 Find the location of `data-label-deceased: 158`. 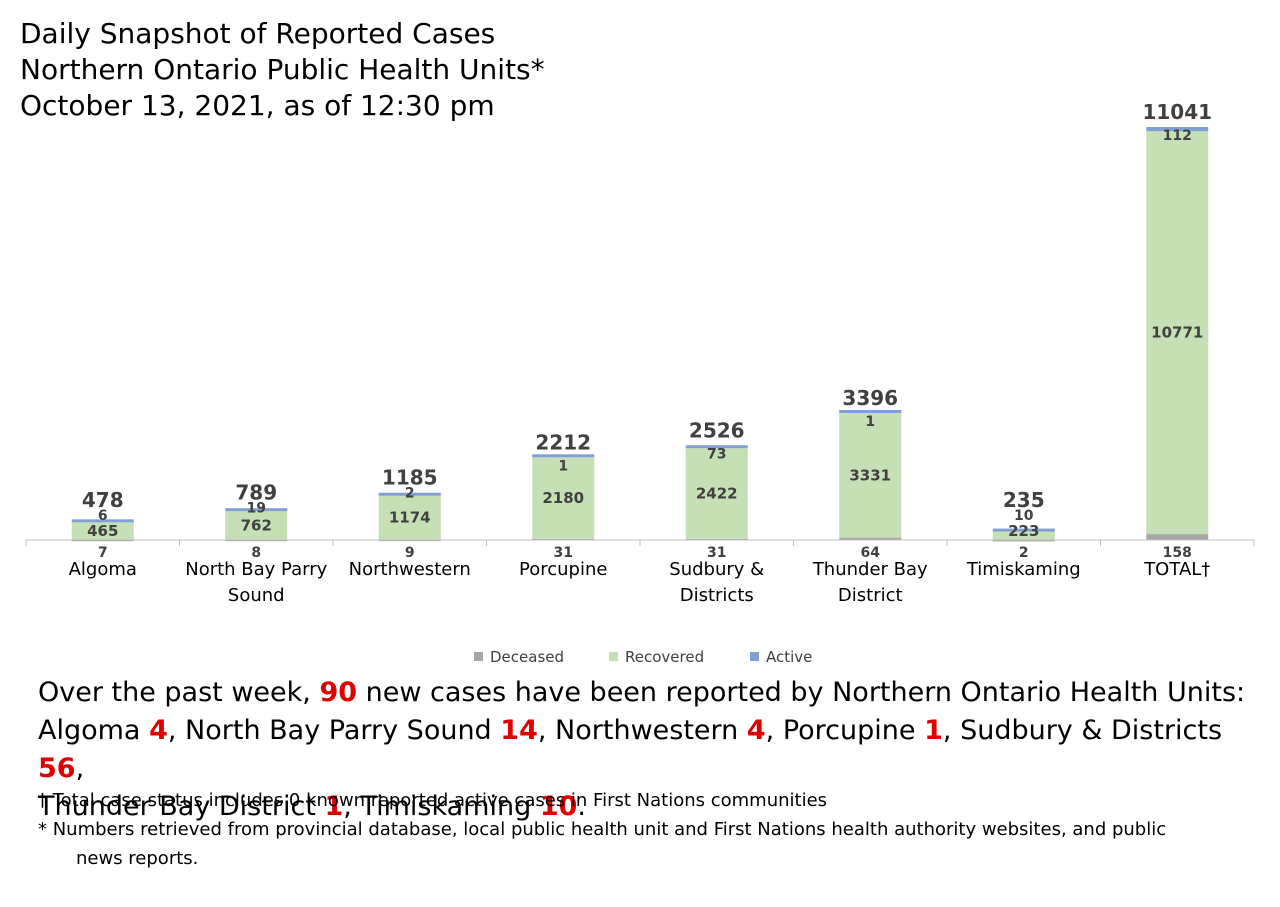

data-label-deceased: 158 is located at coordinates (1177, 553).